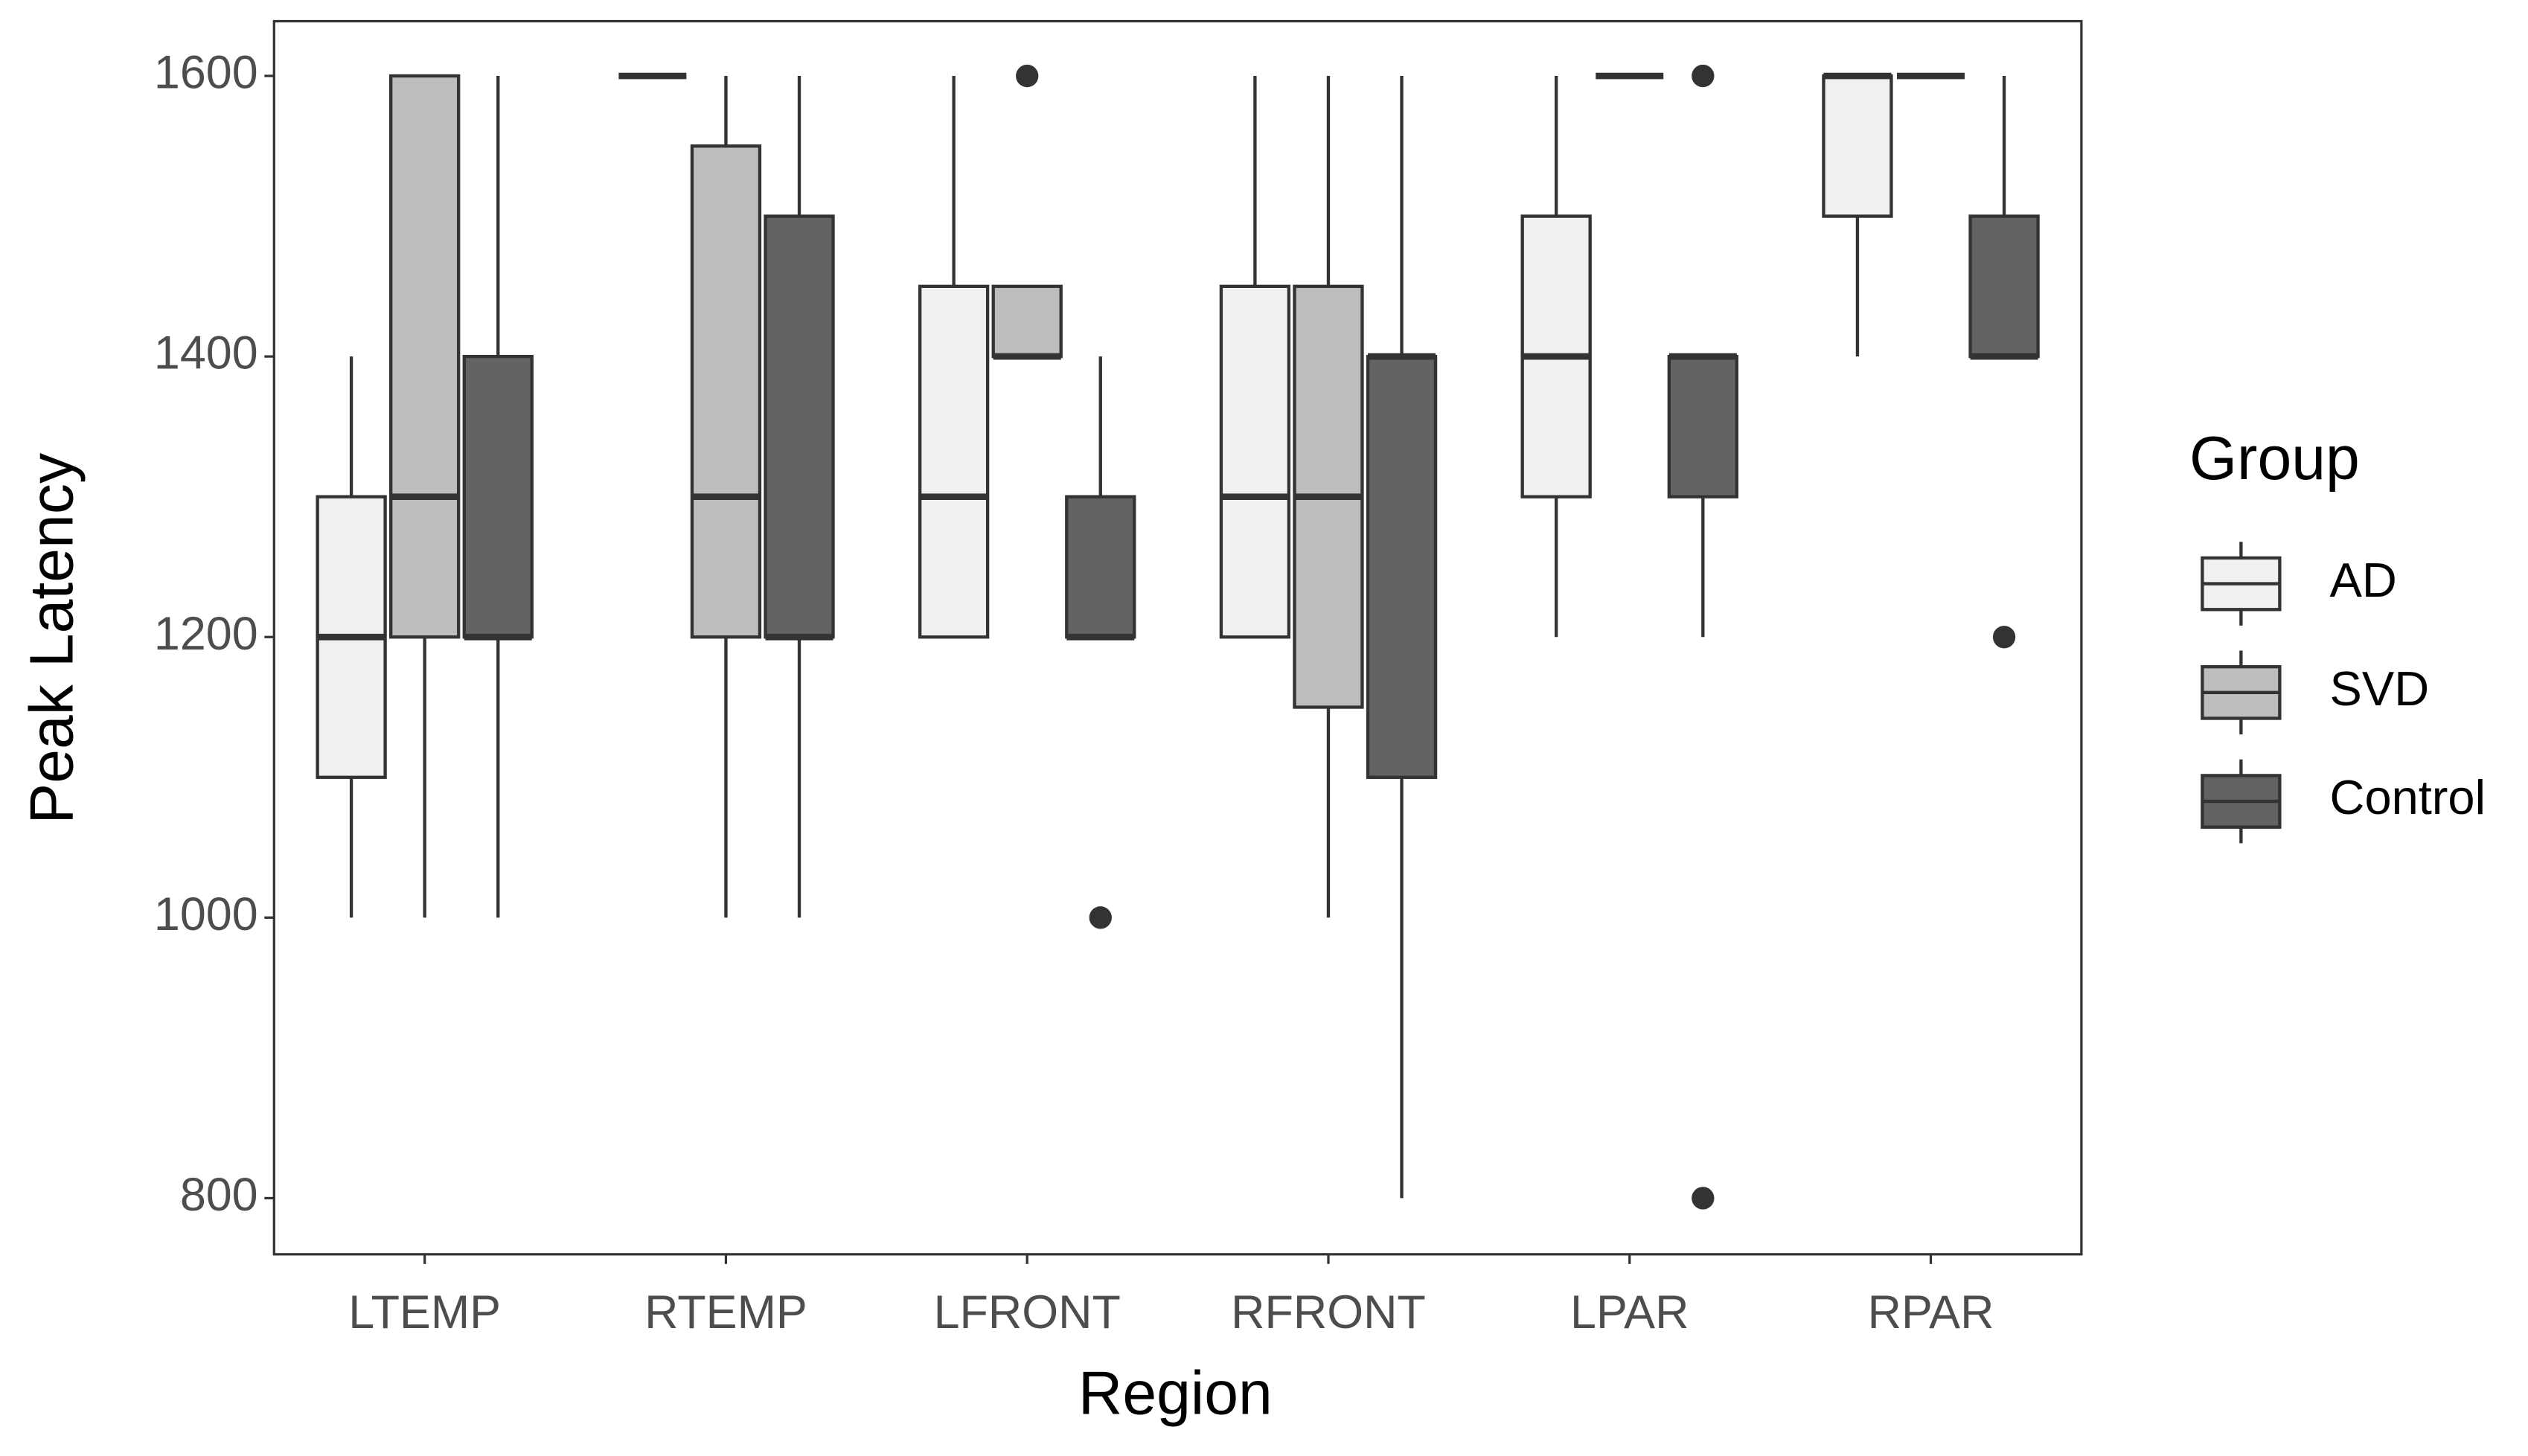 This screenshot has height=1456, width=2528. What do you see at coordinates (424, 1312) in the screenshot?
I see `x-tick-label: LTEMP` at bounding box center [424, 1312].